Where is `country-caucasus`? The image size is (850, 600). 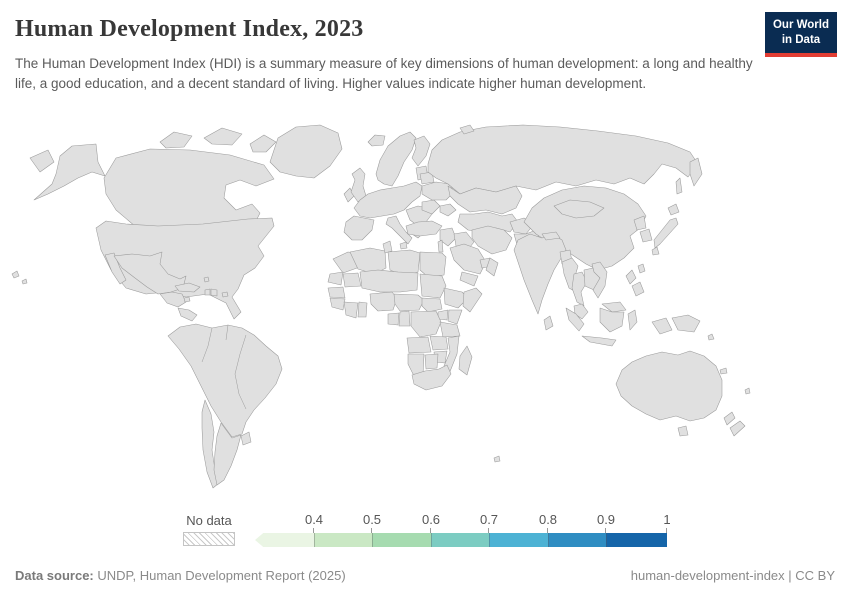
country-caucasus is located at coordinates (448, 210).